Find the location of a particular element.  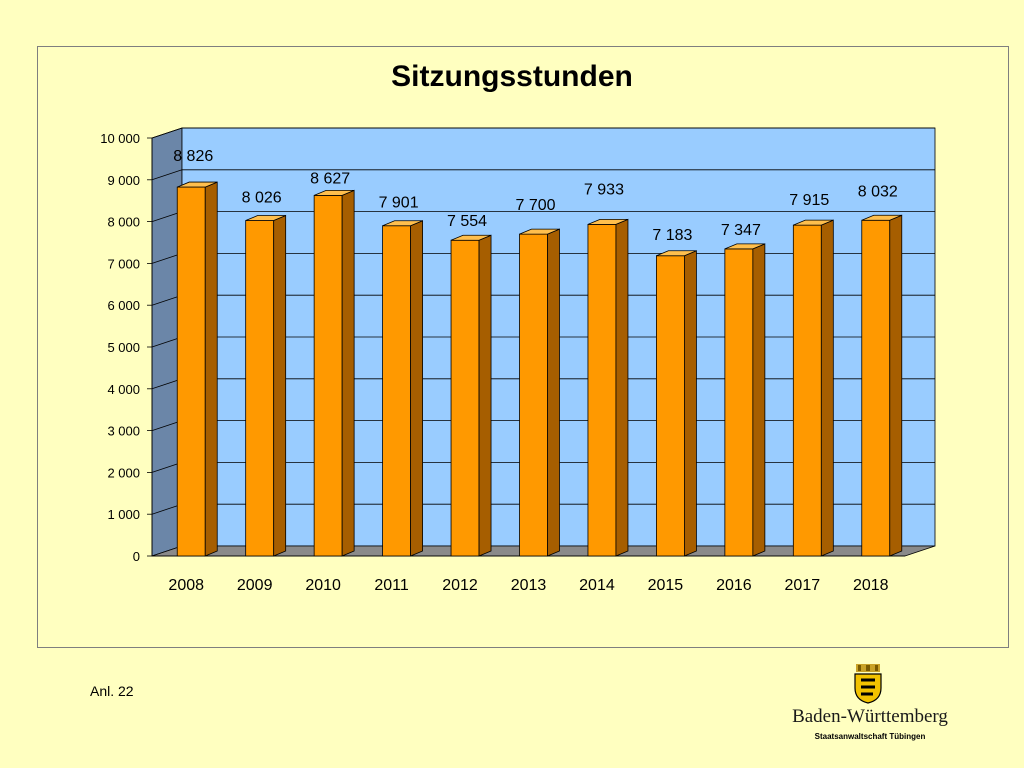

x-tick-label: 2017 is located at coordinates (803, 585).